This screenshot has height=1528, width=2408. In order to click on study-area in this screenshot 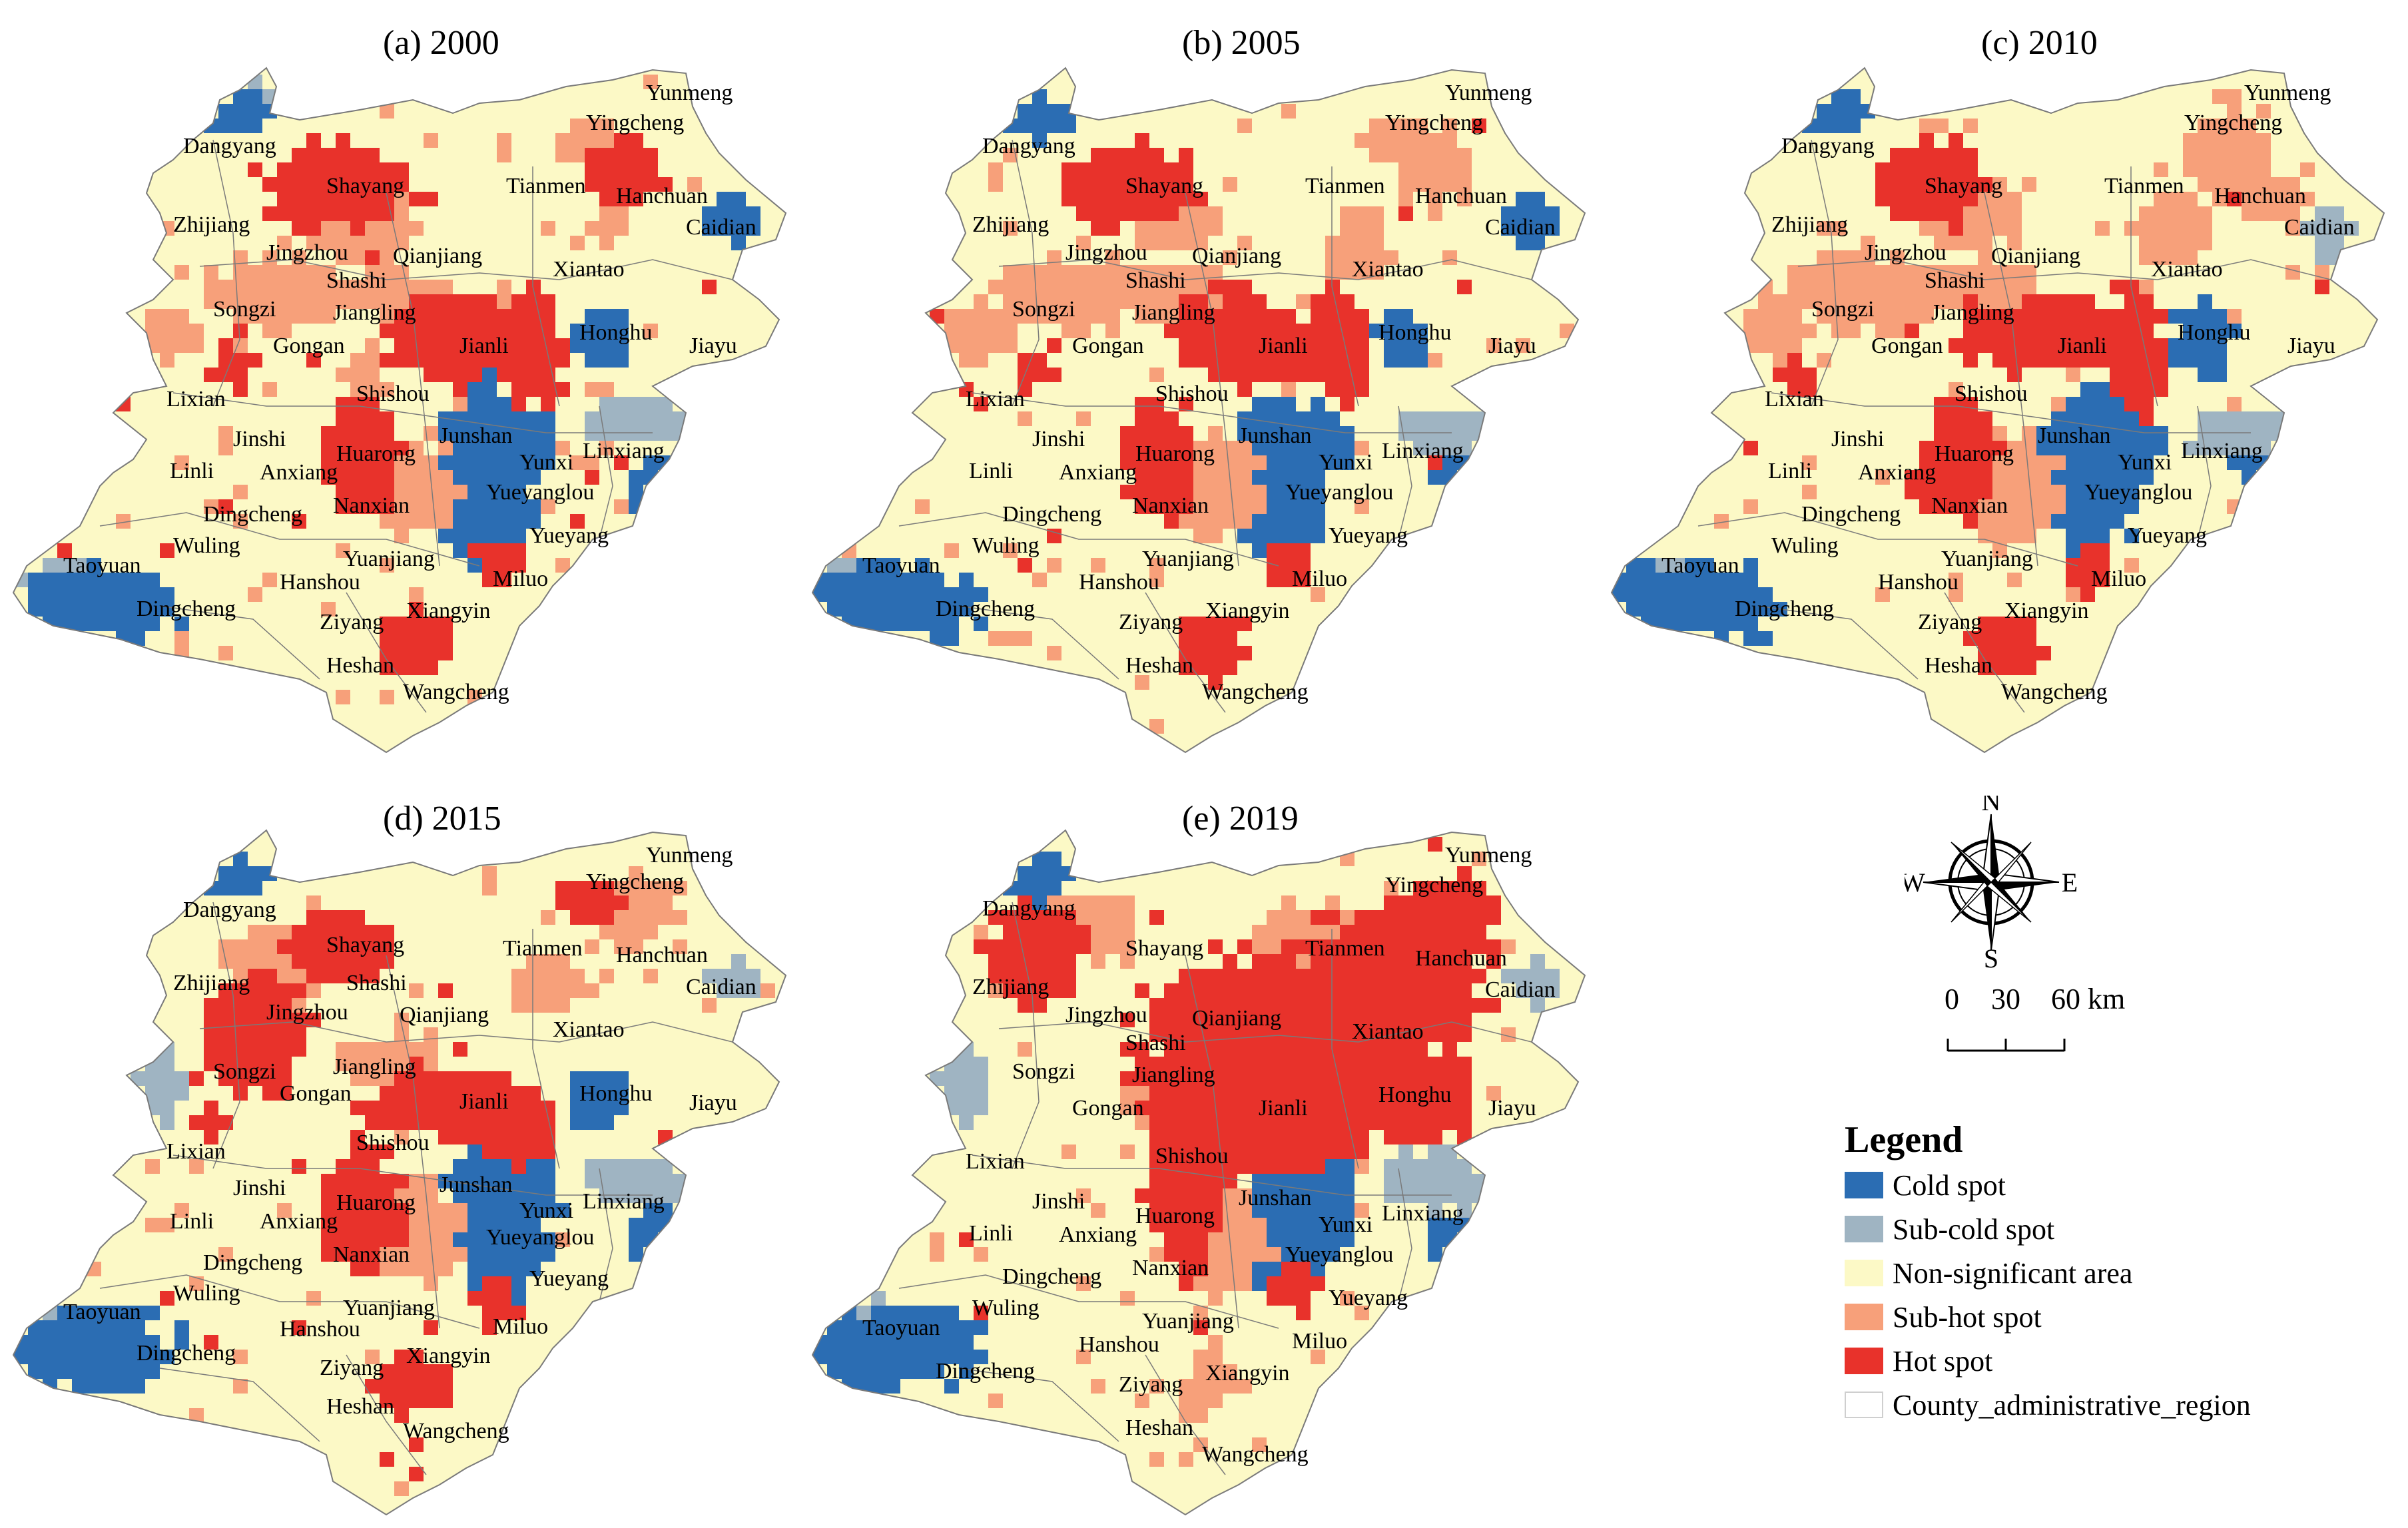, I will do `click(399, 410)`.